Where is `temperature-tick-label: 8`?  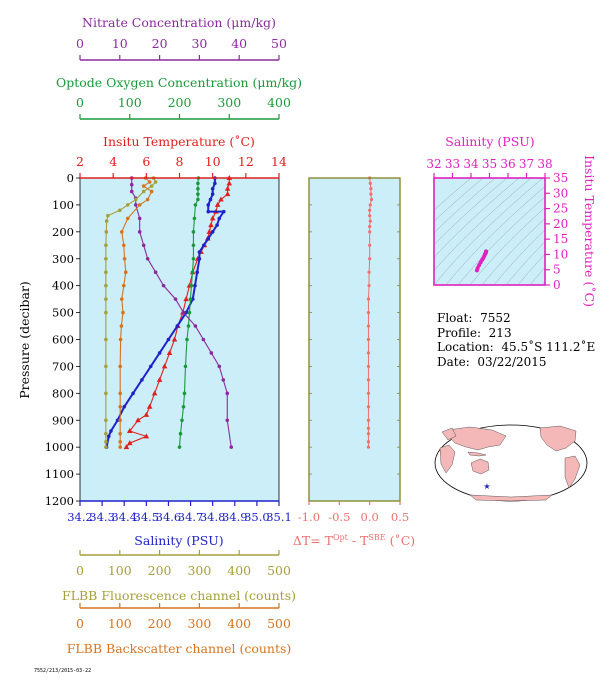
temperature-tick-label: 8 is located at coordinates (180, 161).